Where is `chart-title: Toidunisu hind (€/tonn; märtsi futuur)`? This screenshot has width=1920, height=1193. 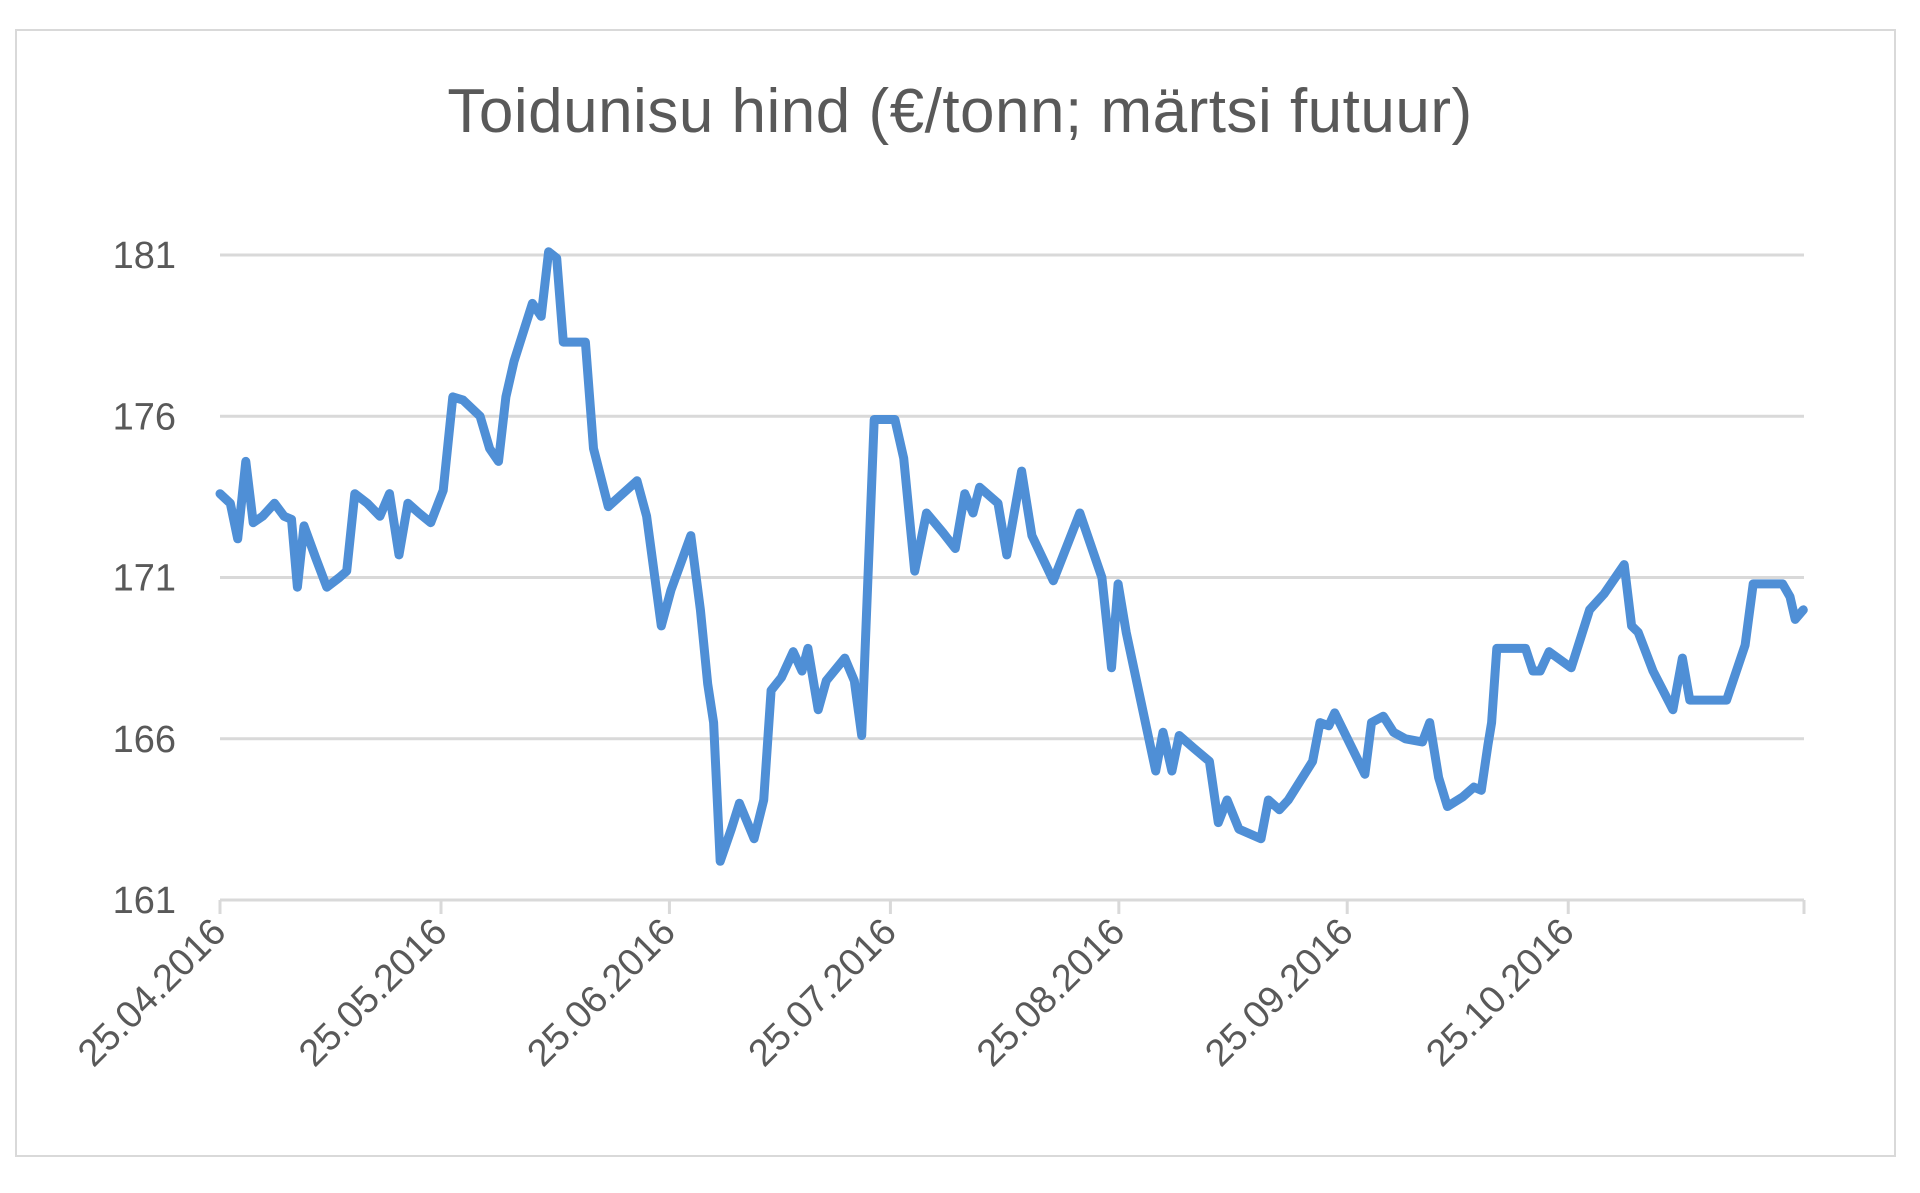
chart-title: Toidunisu hind (€/tonn; märtsi futuur) is located at coordinates (960, 111).